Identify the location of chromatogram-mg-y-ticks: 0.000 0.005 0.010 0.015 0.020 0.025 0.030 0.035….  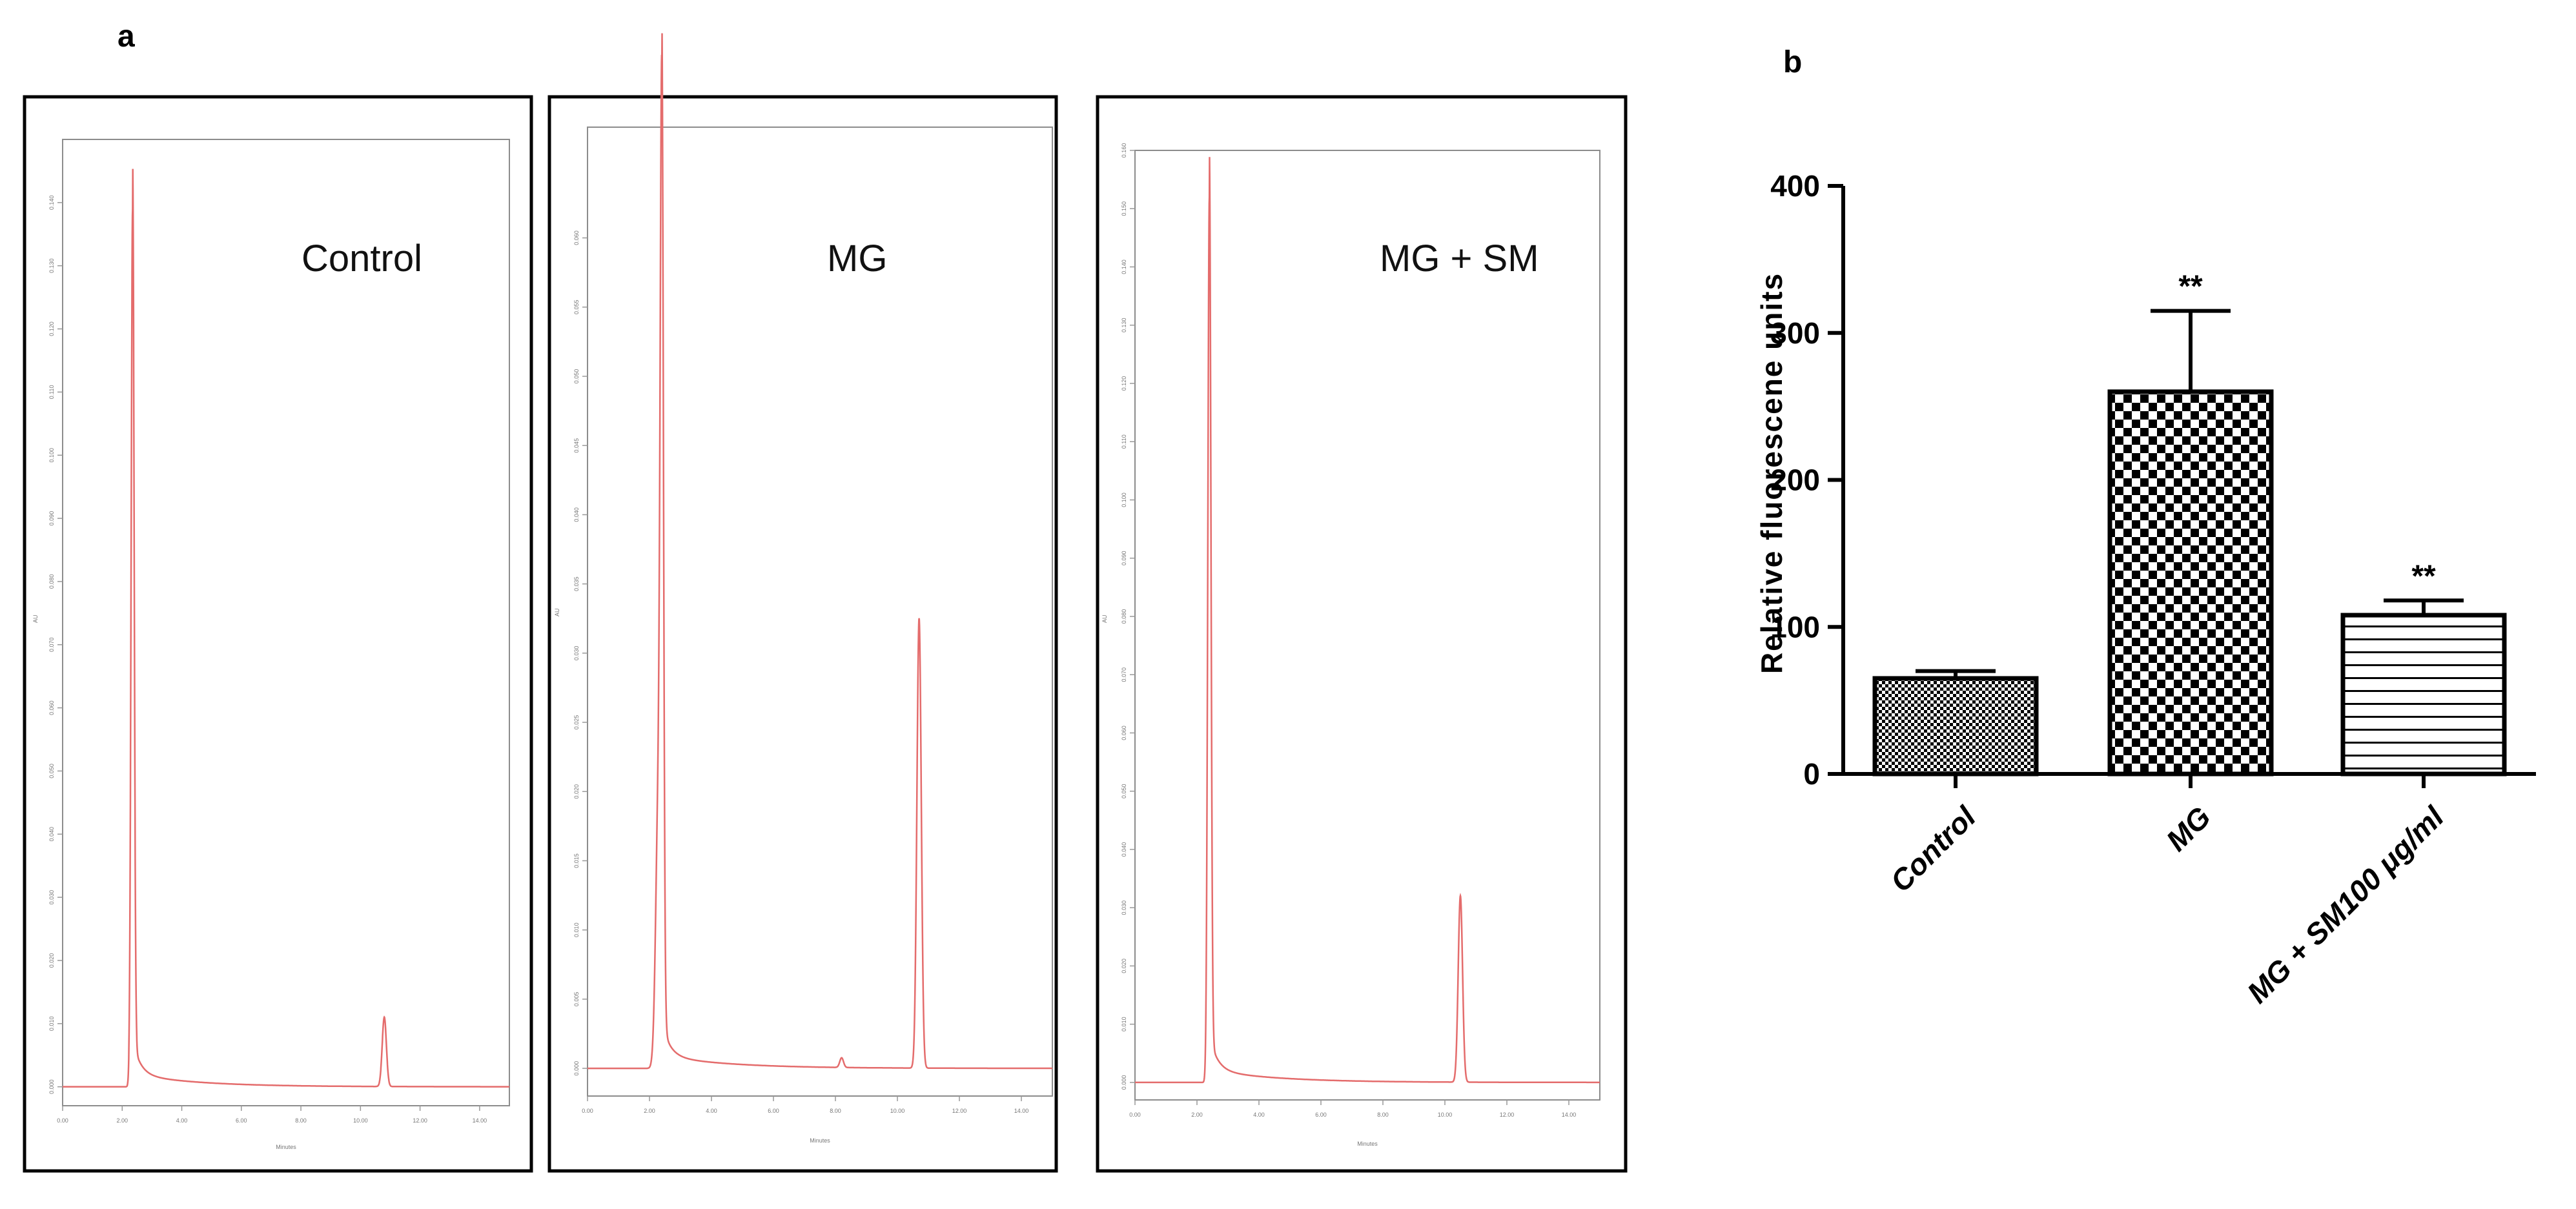
(580, 652).